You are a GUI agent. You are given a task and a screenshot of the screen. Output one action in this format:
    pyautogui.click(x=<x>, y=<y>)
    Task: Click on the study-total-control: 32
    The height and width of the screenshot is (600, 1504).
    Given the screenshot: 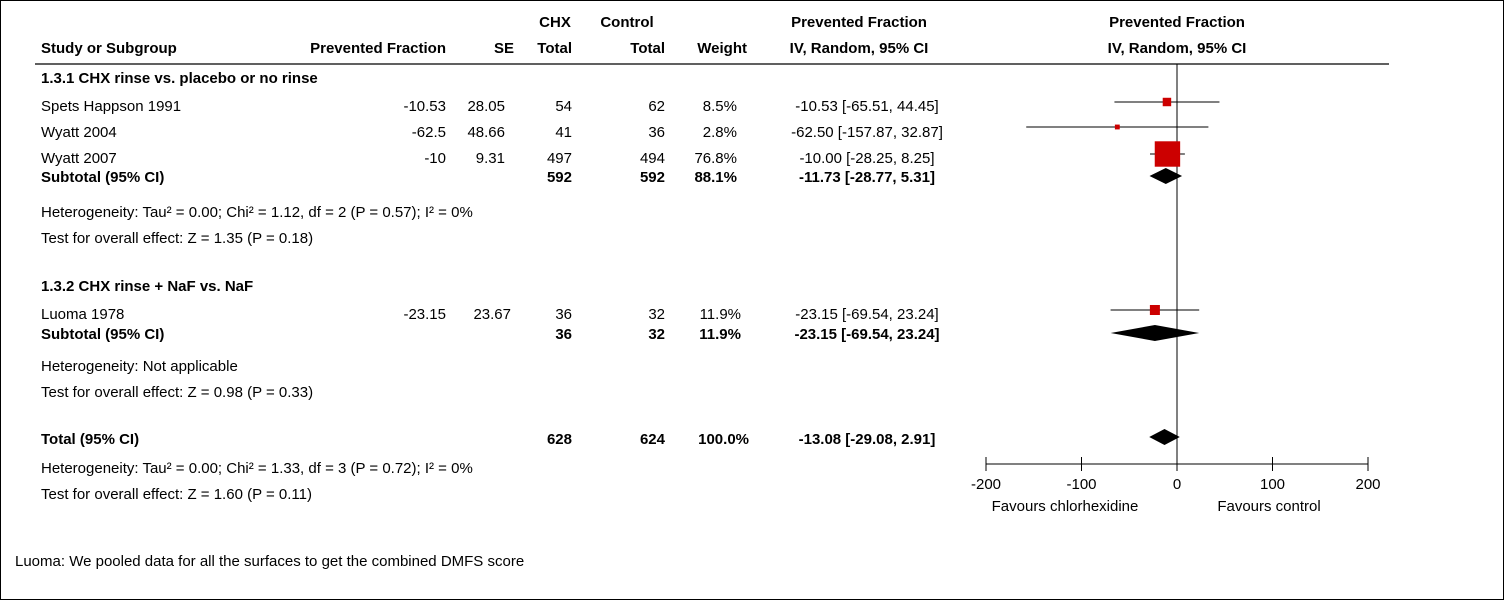 What is the action you would take?
    pyautogui.click(x=656, y=314)
    